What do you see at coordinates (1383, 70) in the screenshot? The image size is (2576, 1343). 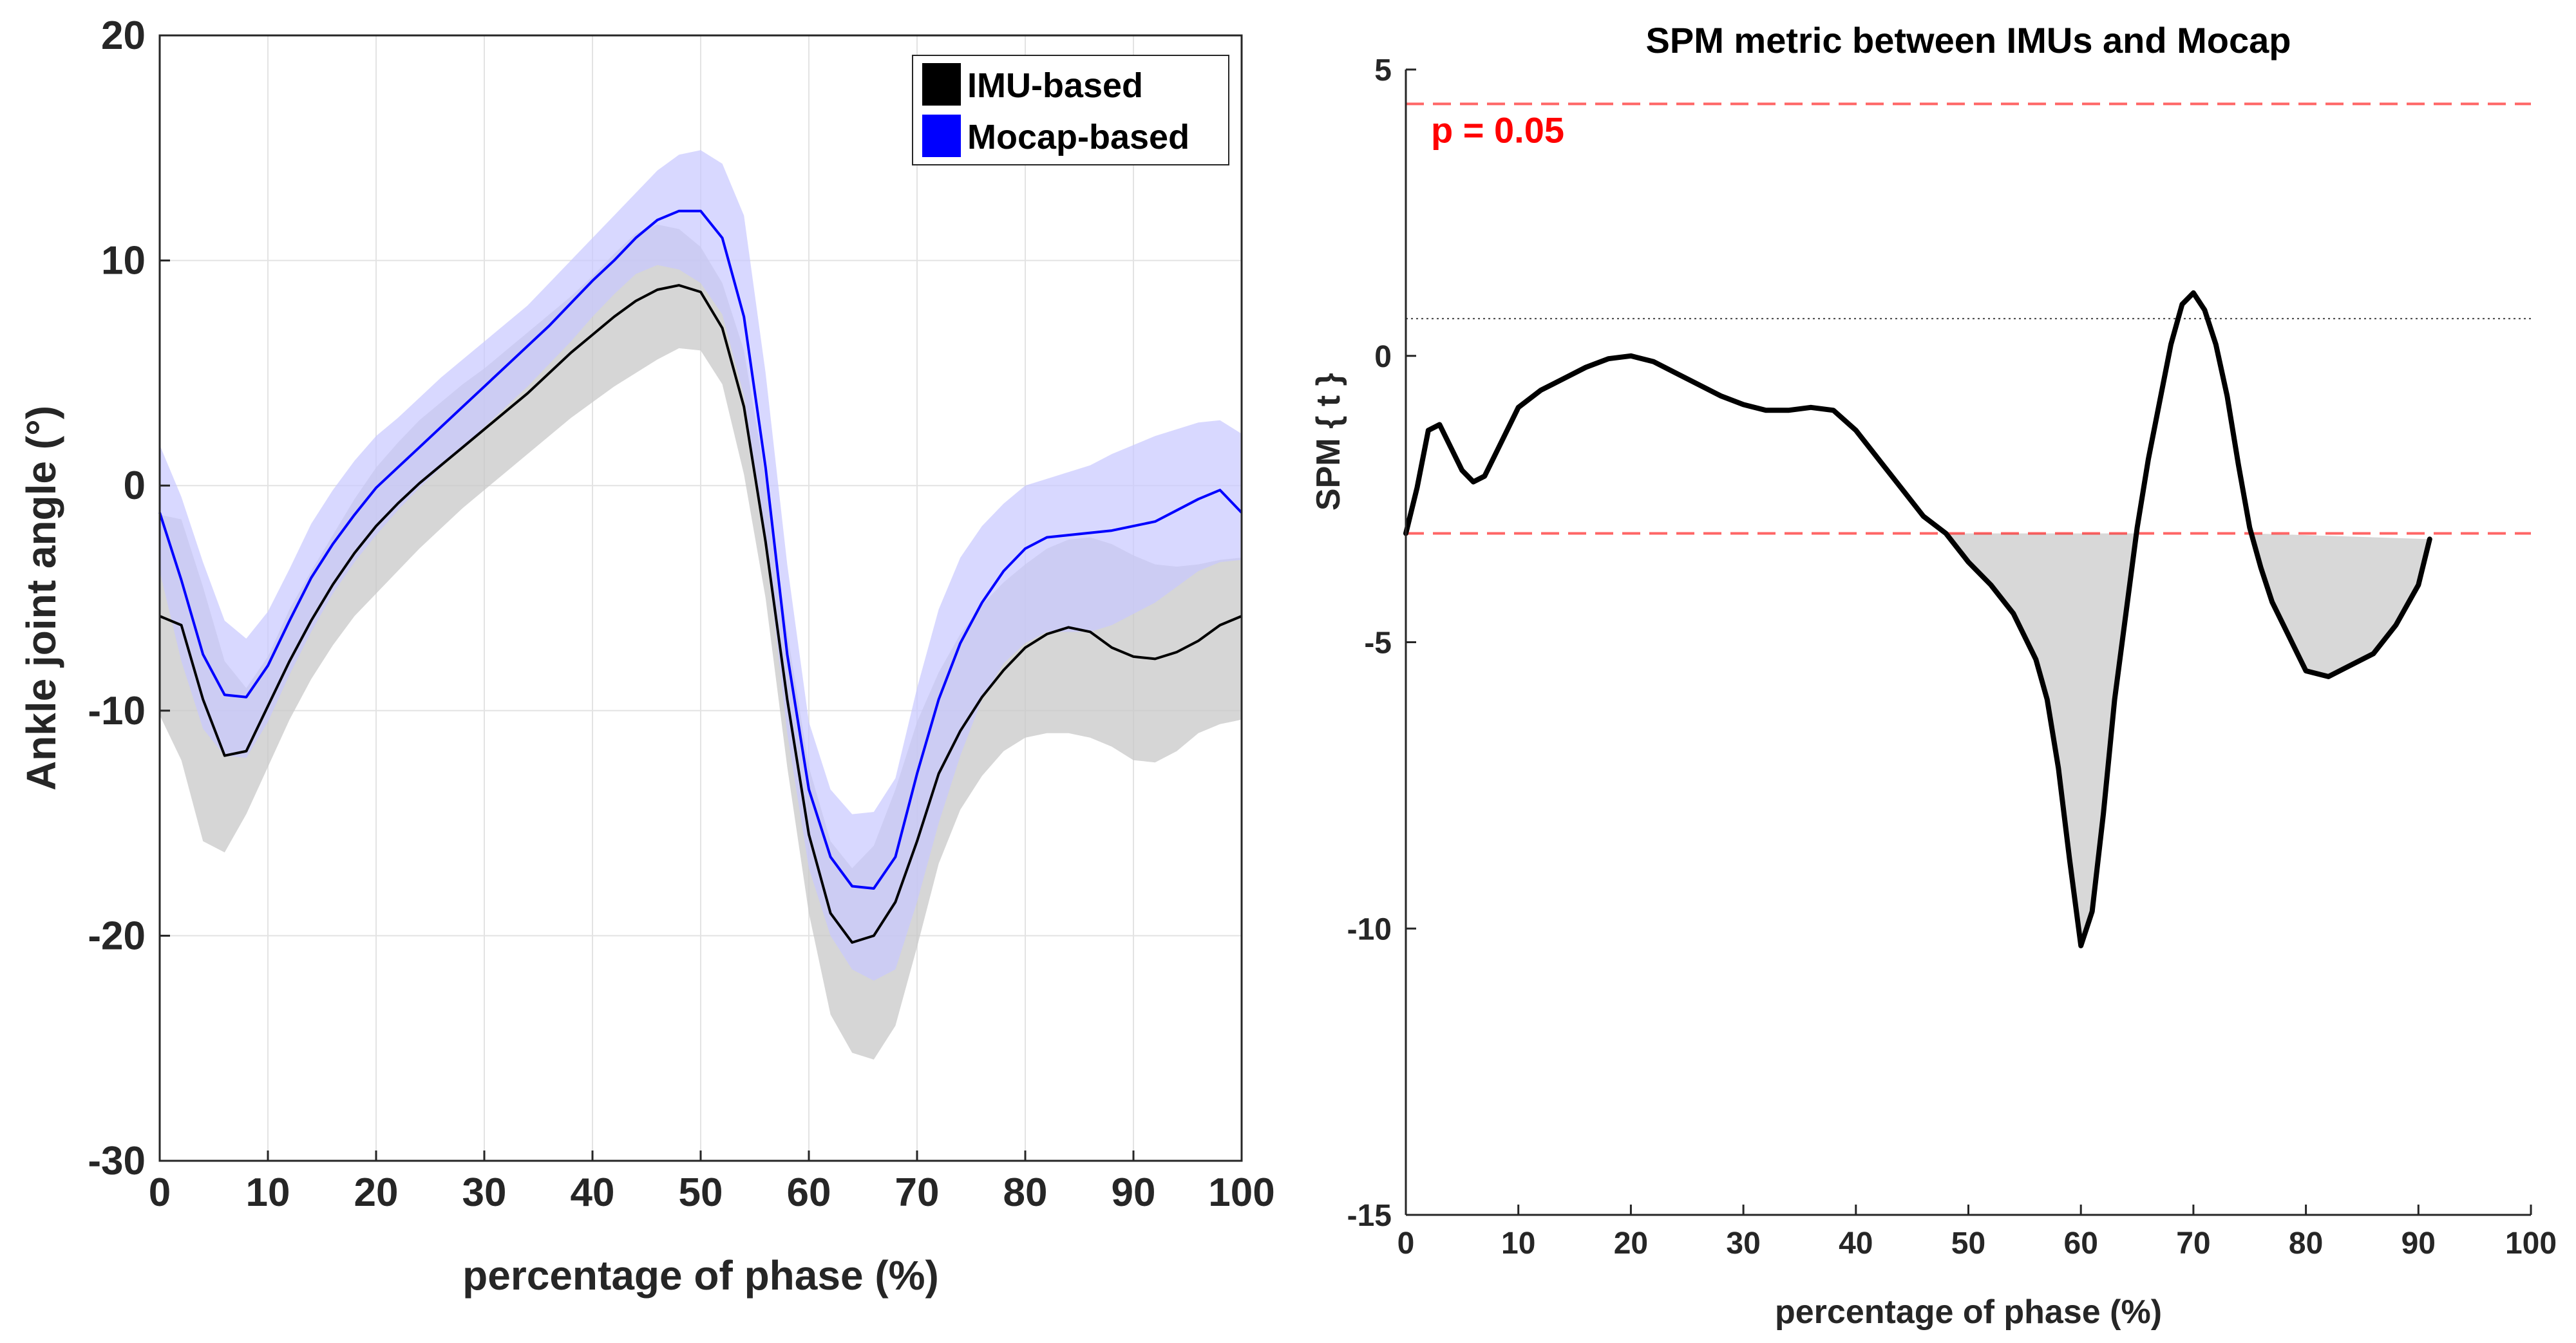 I see `spm-y-tick-label: 5` at bounding box center [1383, 70].